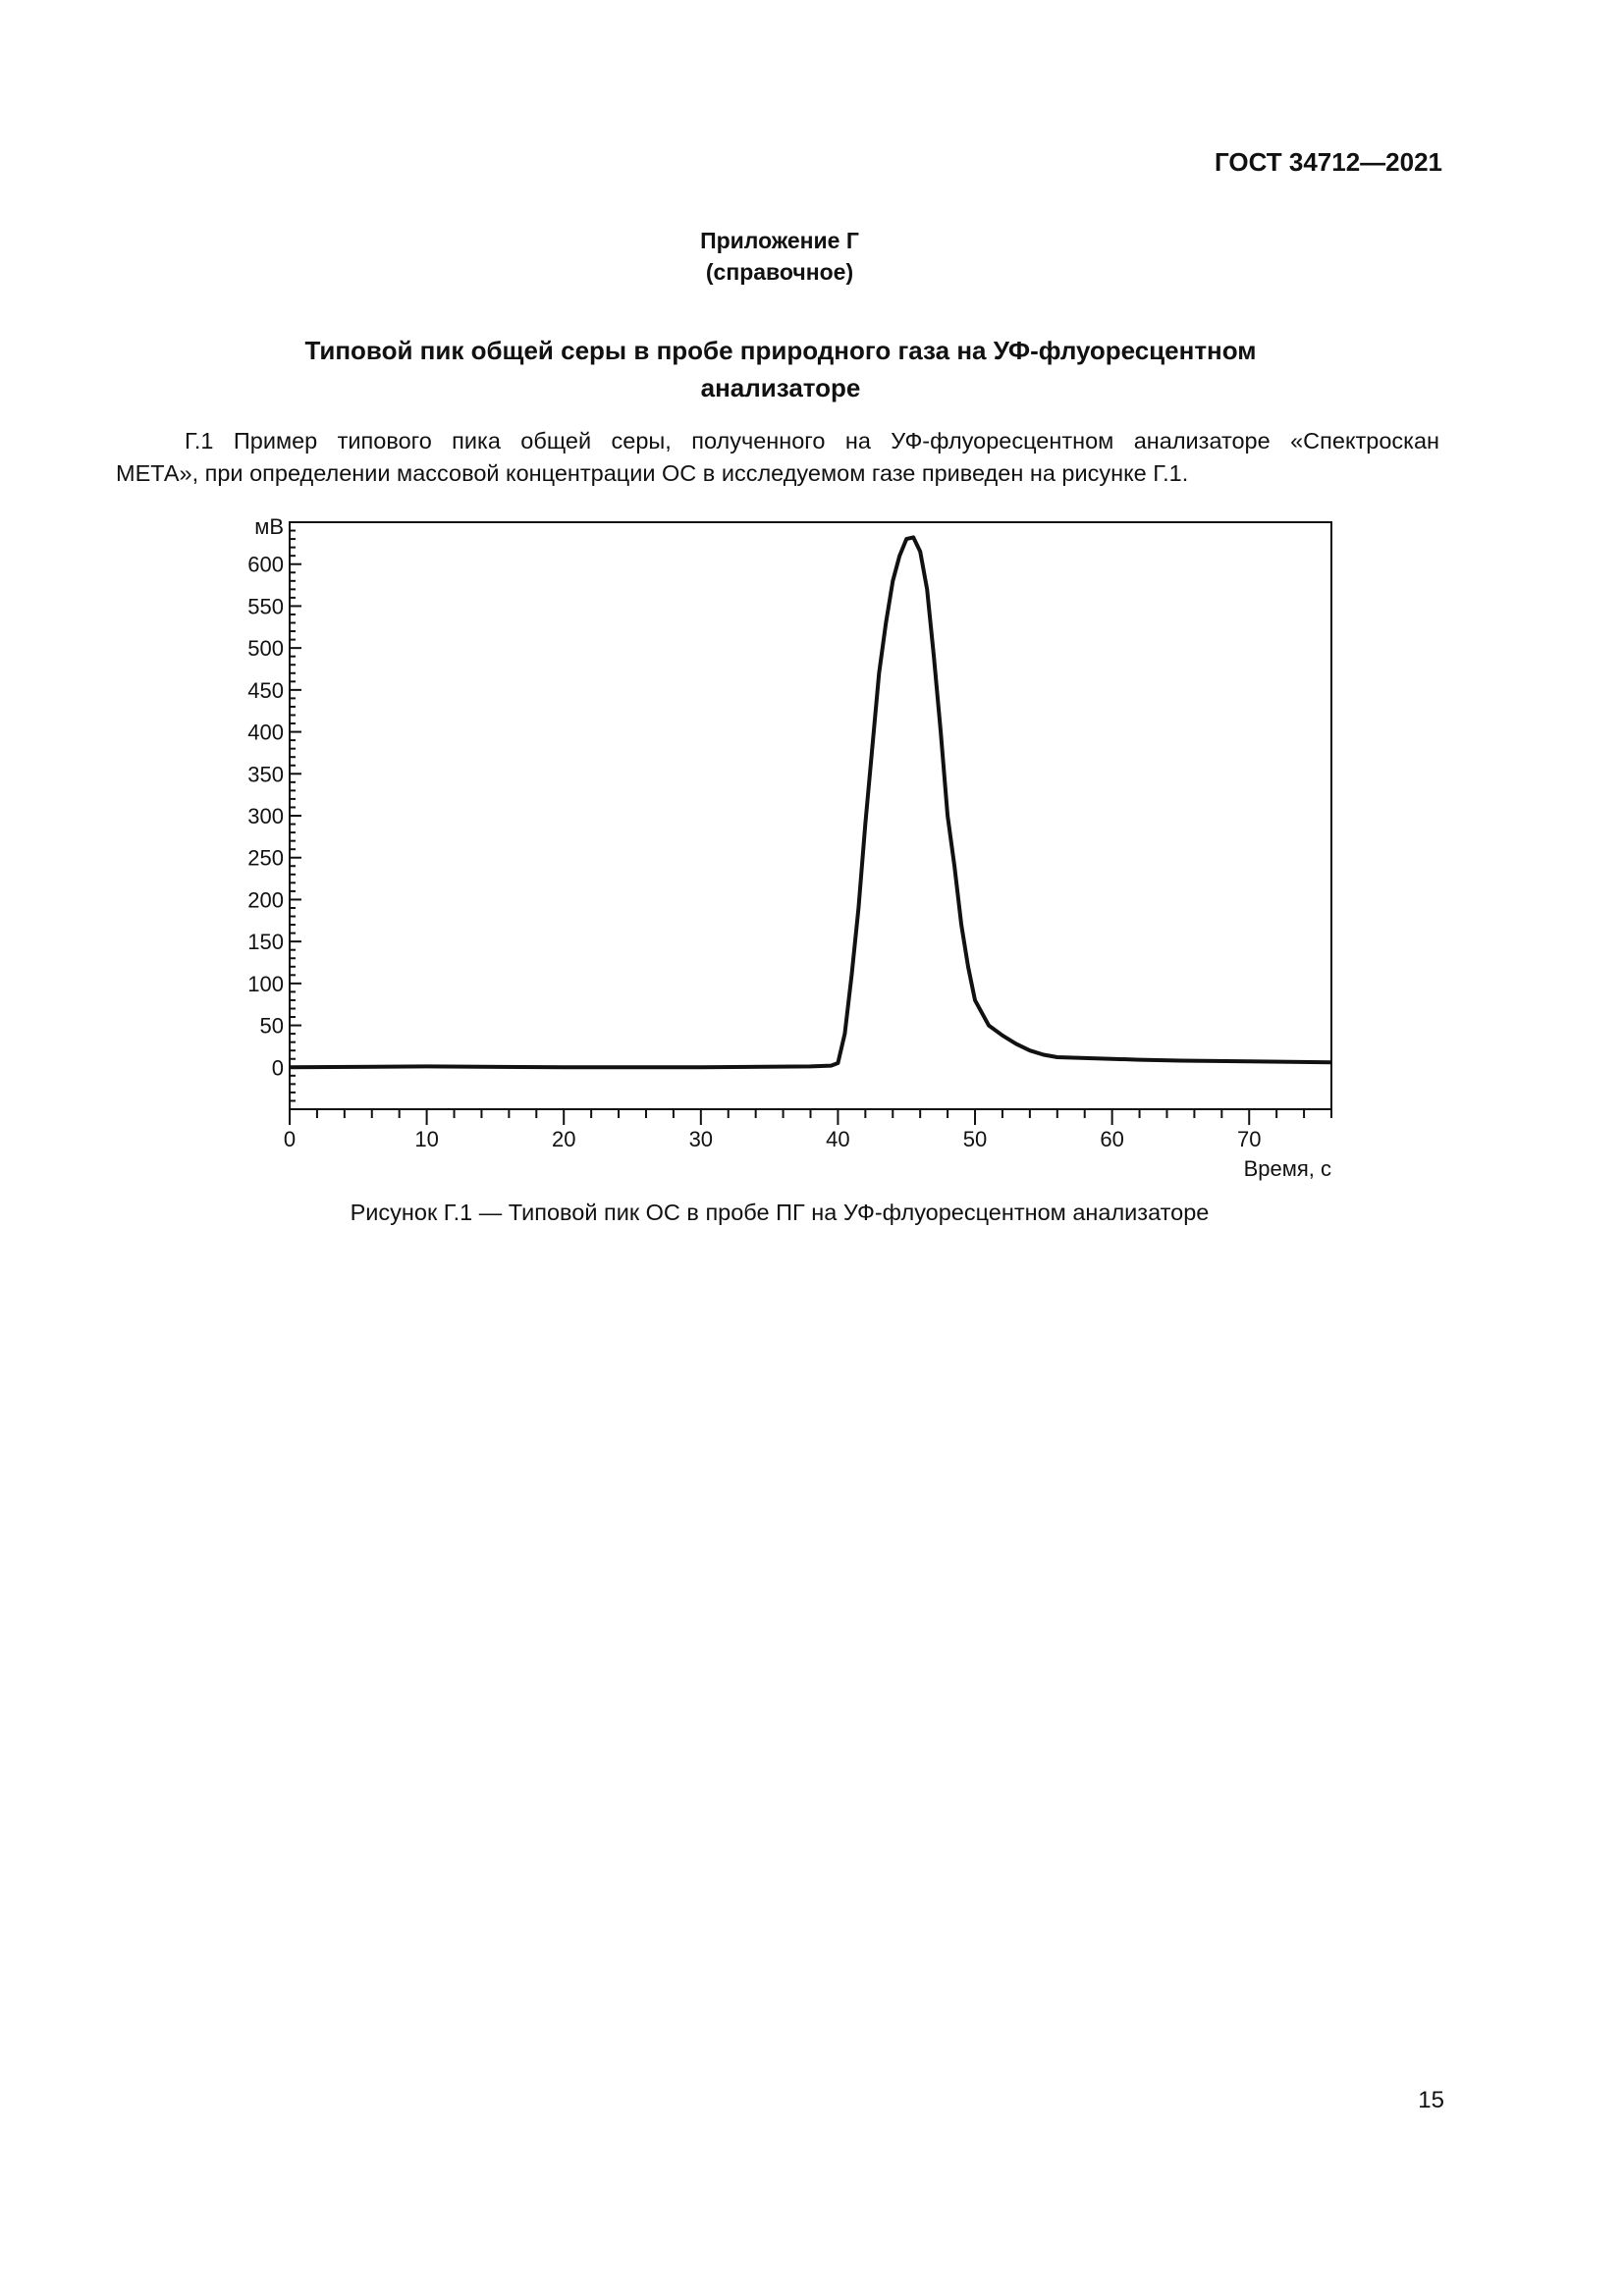  Describe the element at coordinates (265, 565) in the screenshot. I see `y-tick-label: 600` at that location.